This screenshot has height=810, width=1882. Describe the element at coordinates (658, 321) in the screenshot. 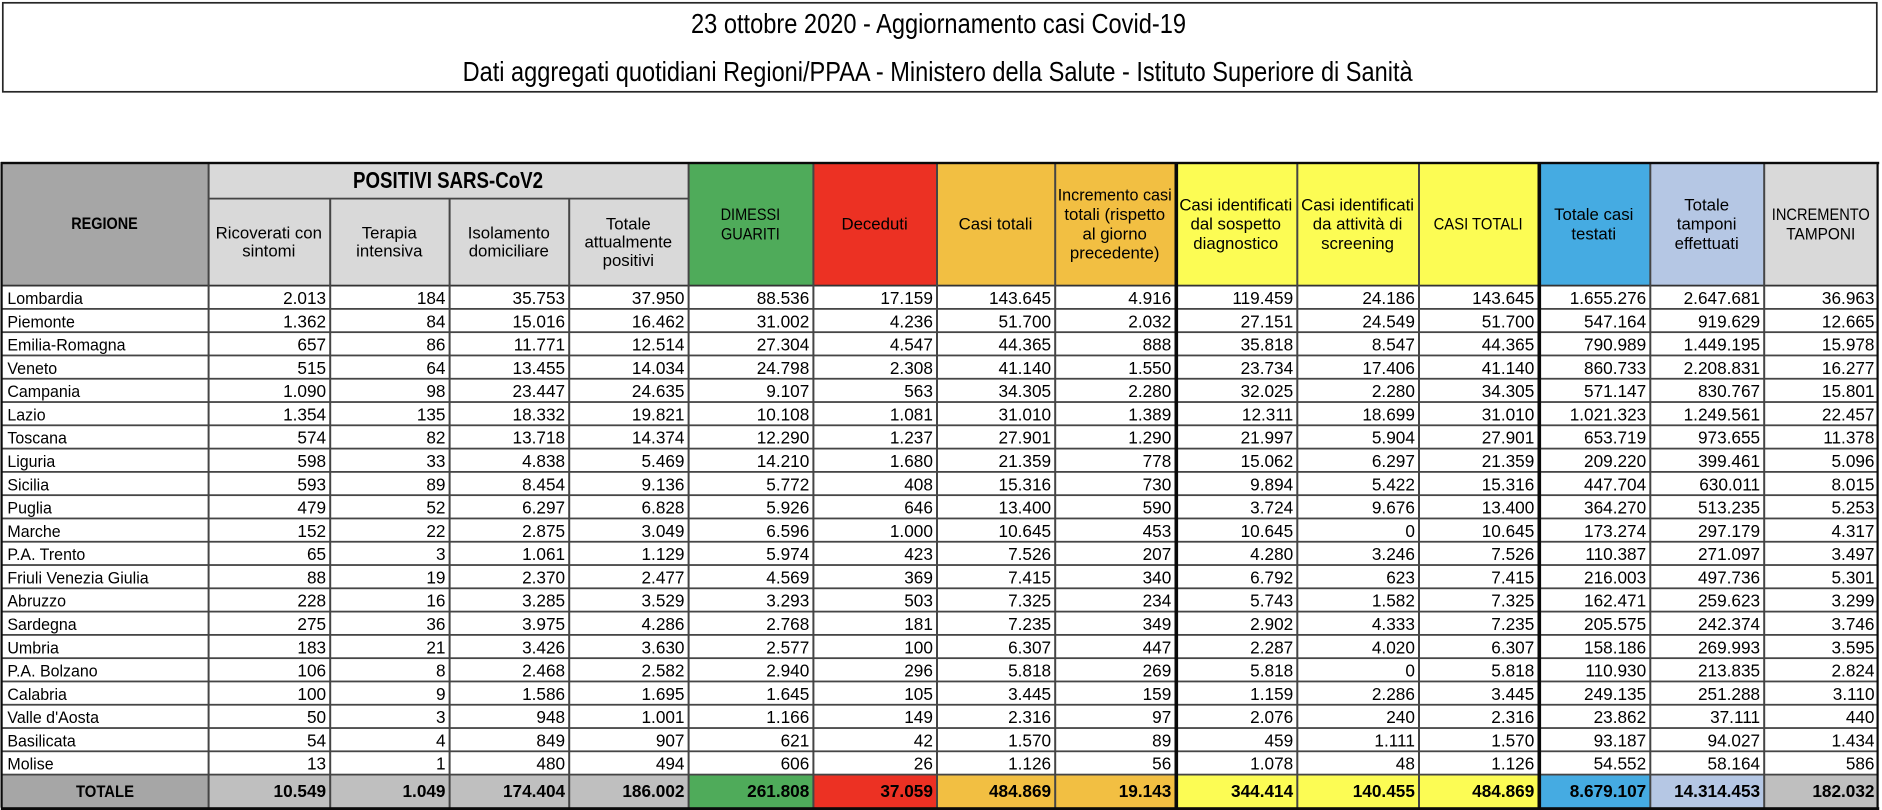

I see `svg-text: 16.462` at that location.